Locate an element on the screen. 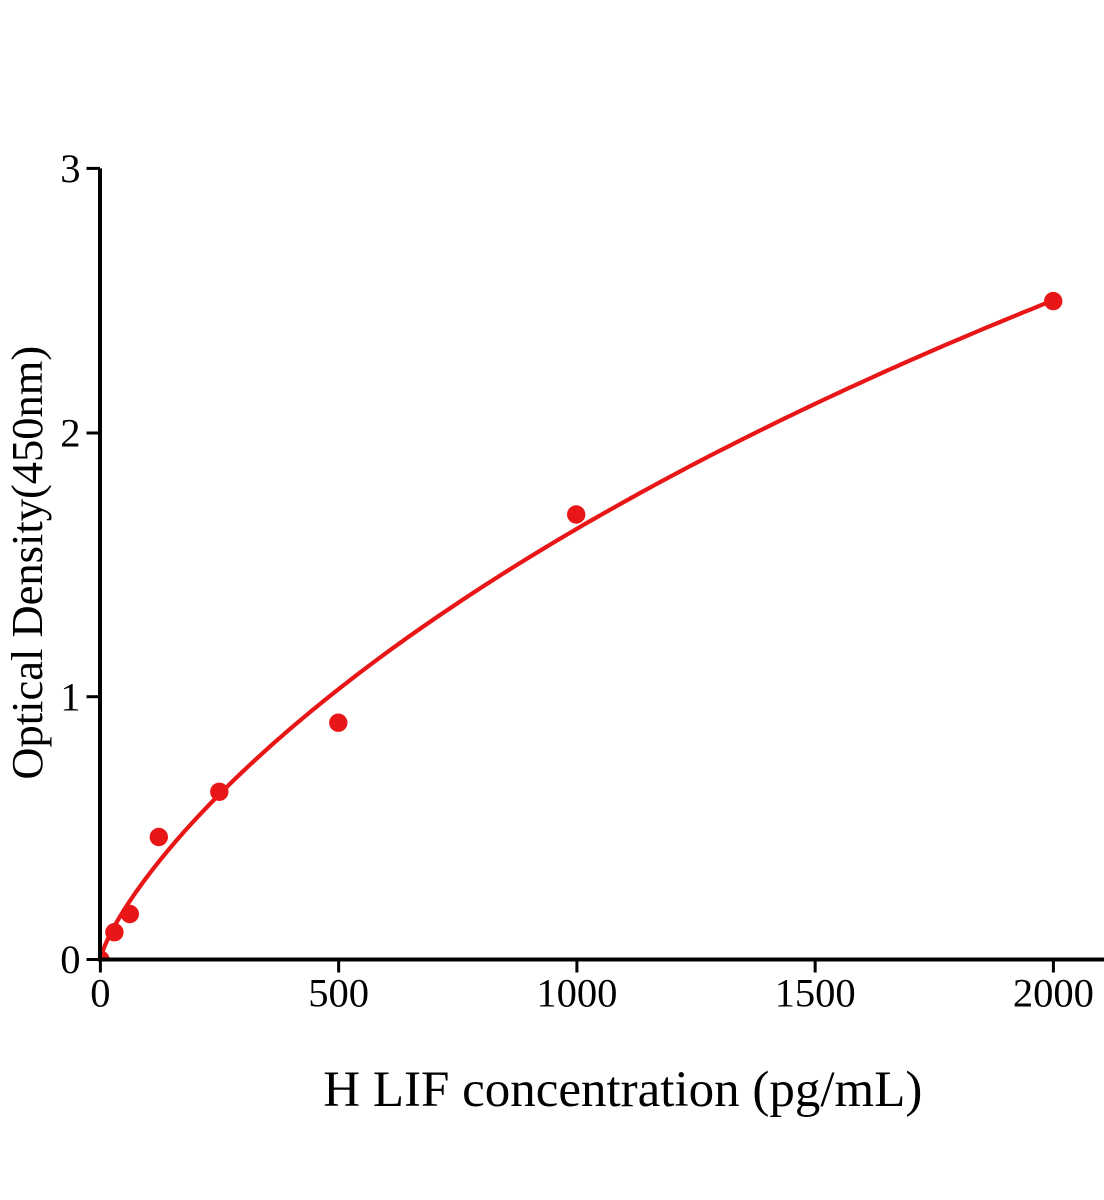  svg-text: H LIF concentration (pg/mL) is located at coordinates (622, 1090).